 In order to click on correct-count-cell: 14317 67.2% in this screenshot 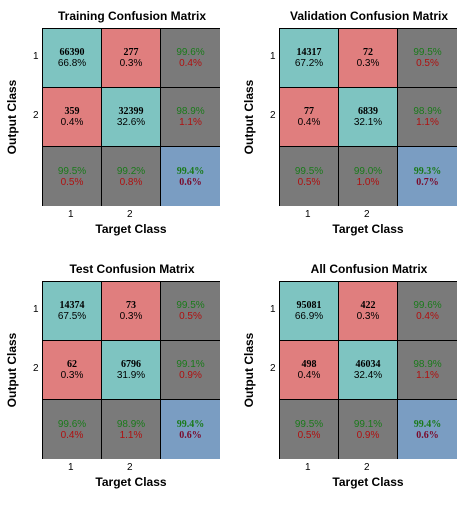, I will do `click(309, 58)`.